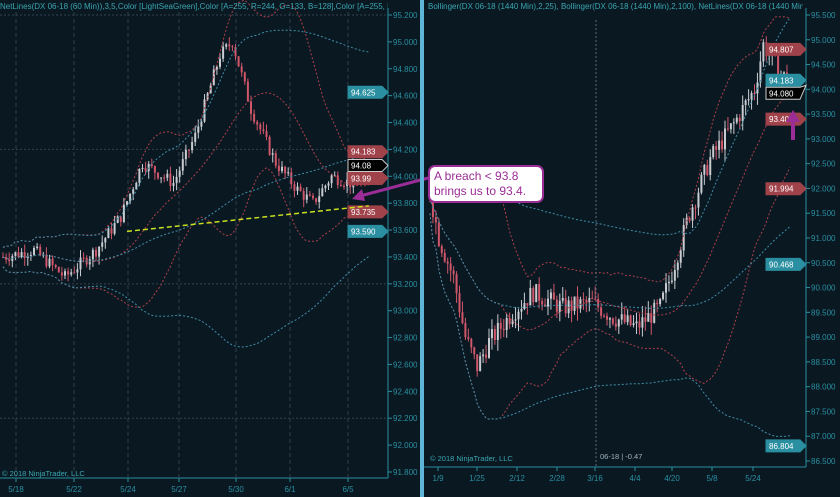 The image size is (840, 497). I want to click on y-tick-label: 89.500, so click(823, 312).